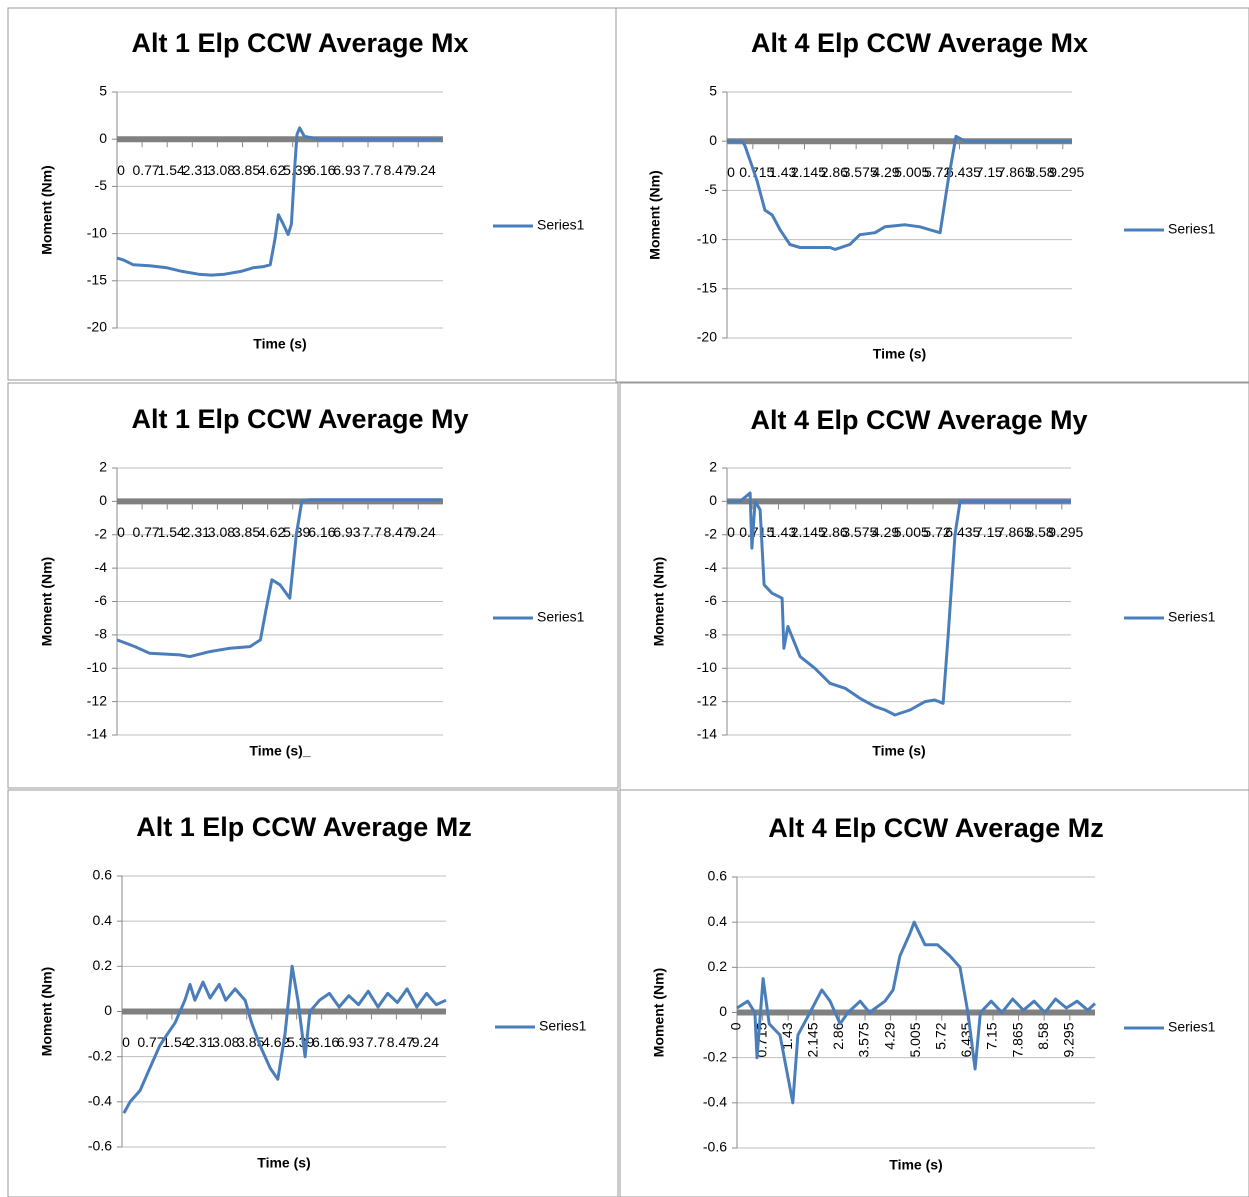 Image resolution: width=1249 pixels, height=1197 pixels. I want to click on y-tick-label: -12, so click(97, 700).